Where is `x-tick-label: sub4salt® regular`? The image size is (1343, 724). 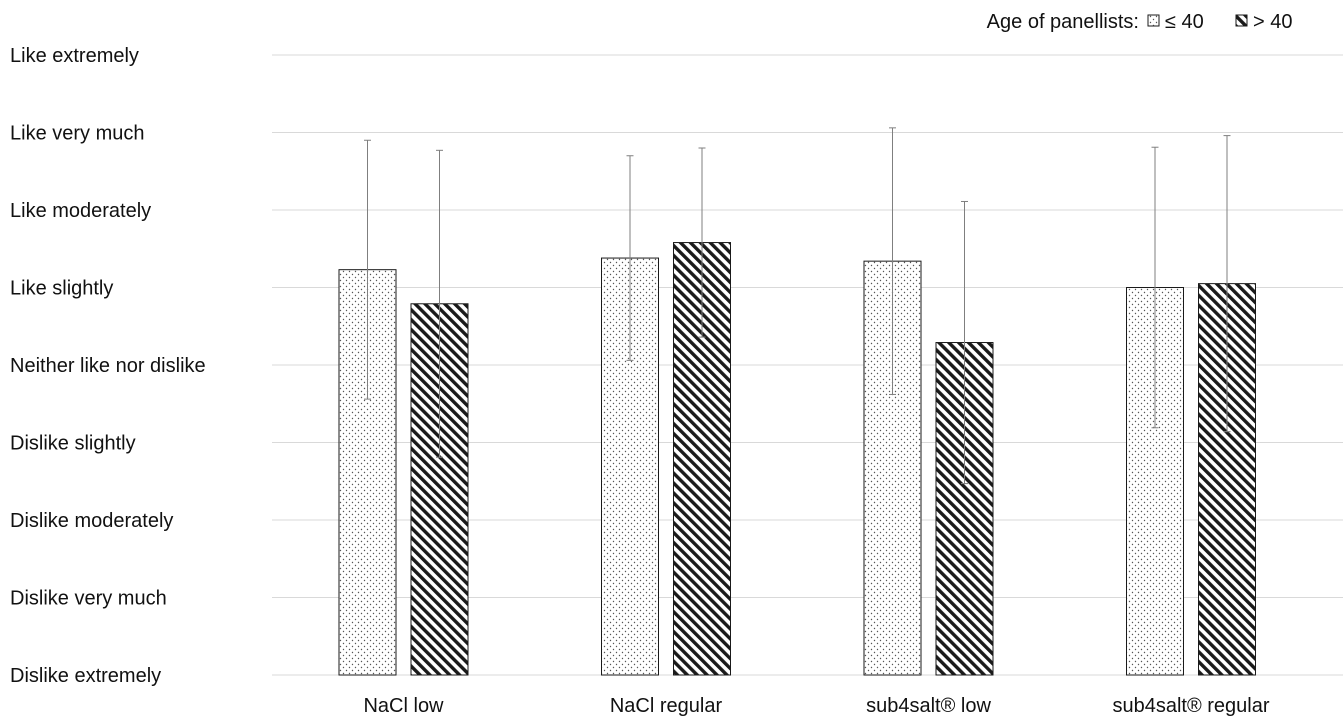
x-tick-label: sub4salt® regular is located at coordinates (1190, 706).